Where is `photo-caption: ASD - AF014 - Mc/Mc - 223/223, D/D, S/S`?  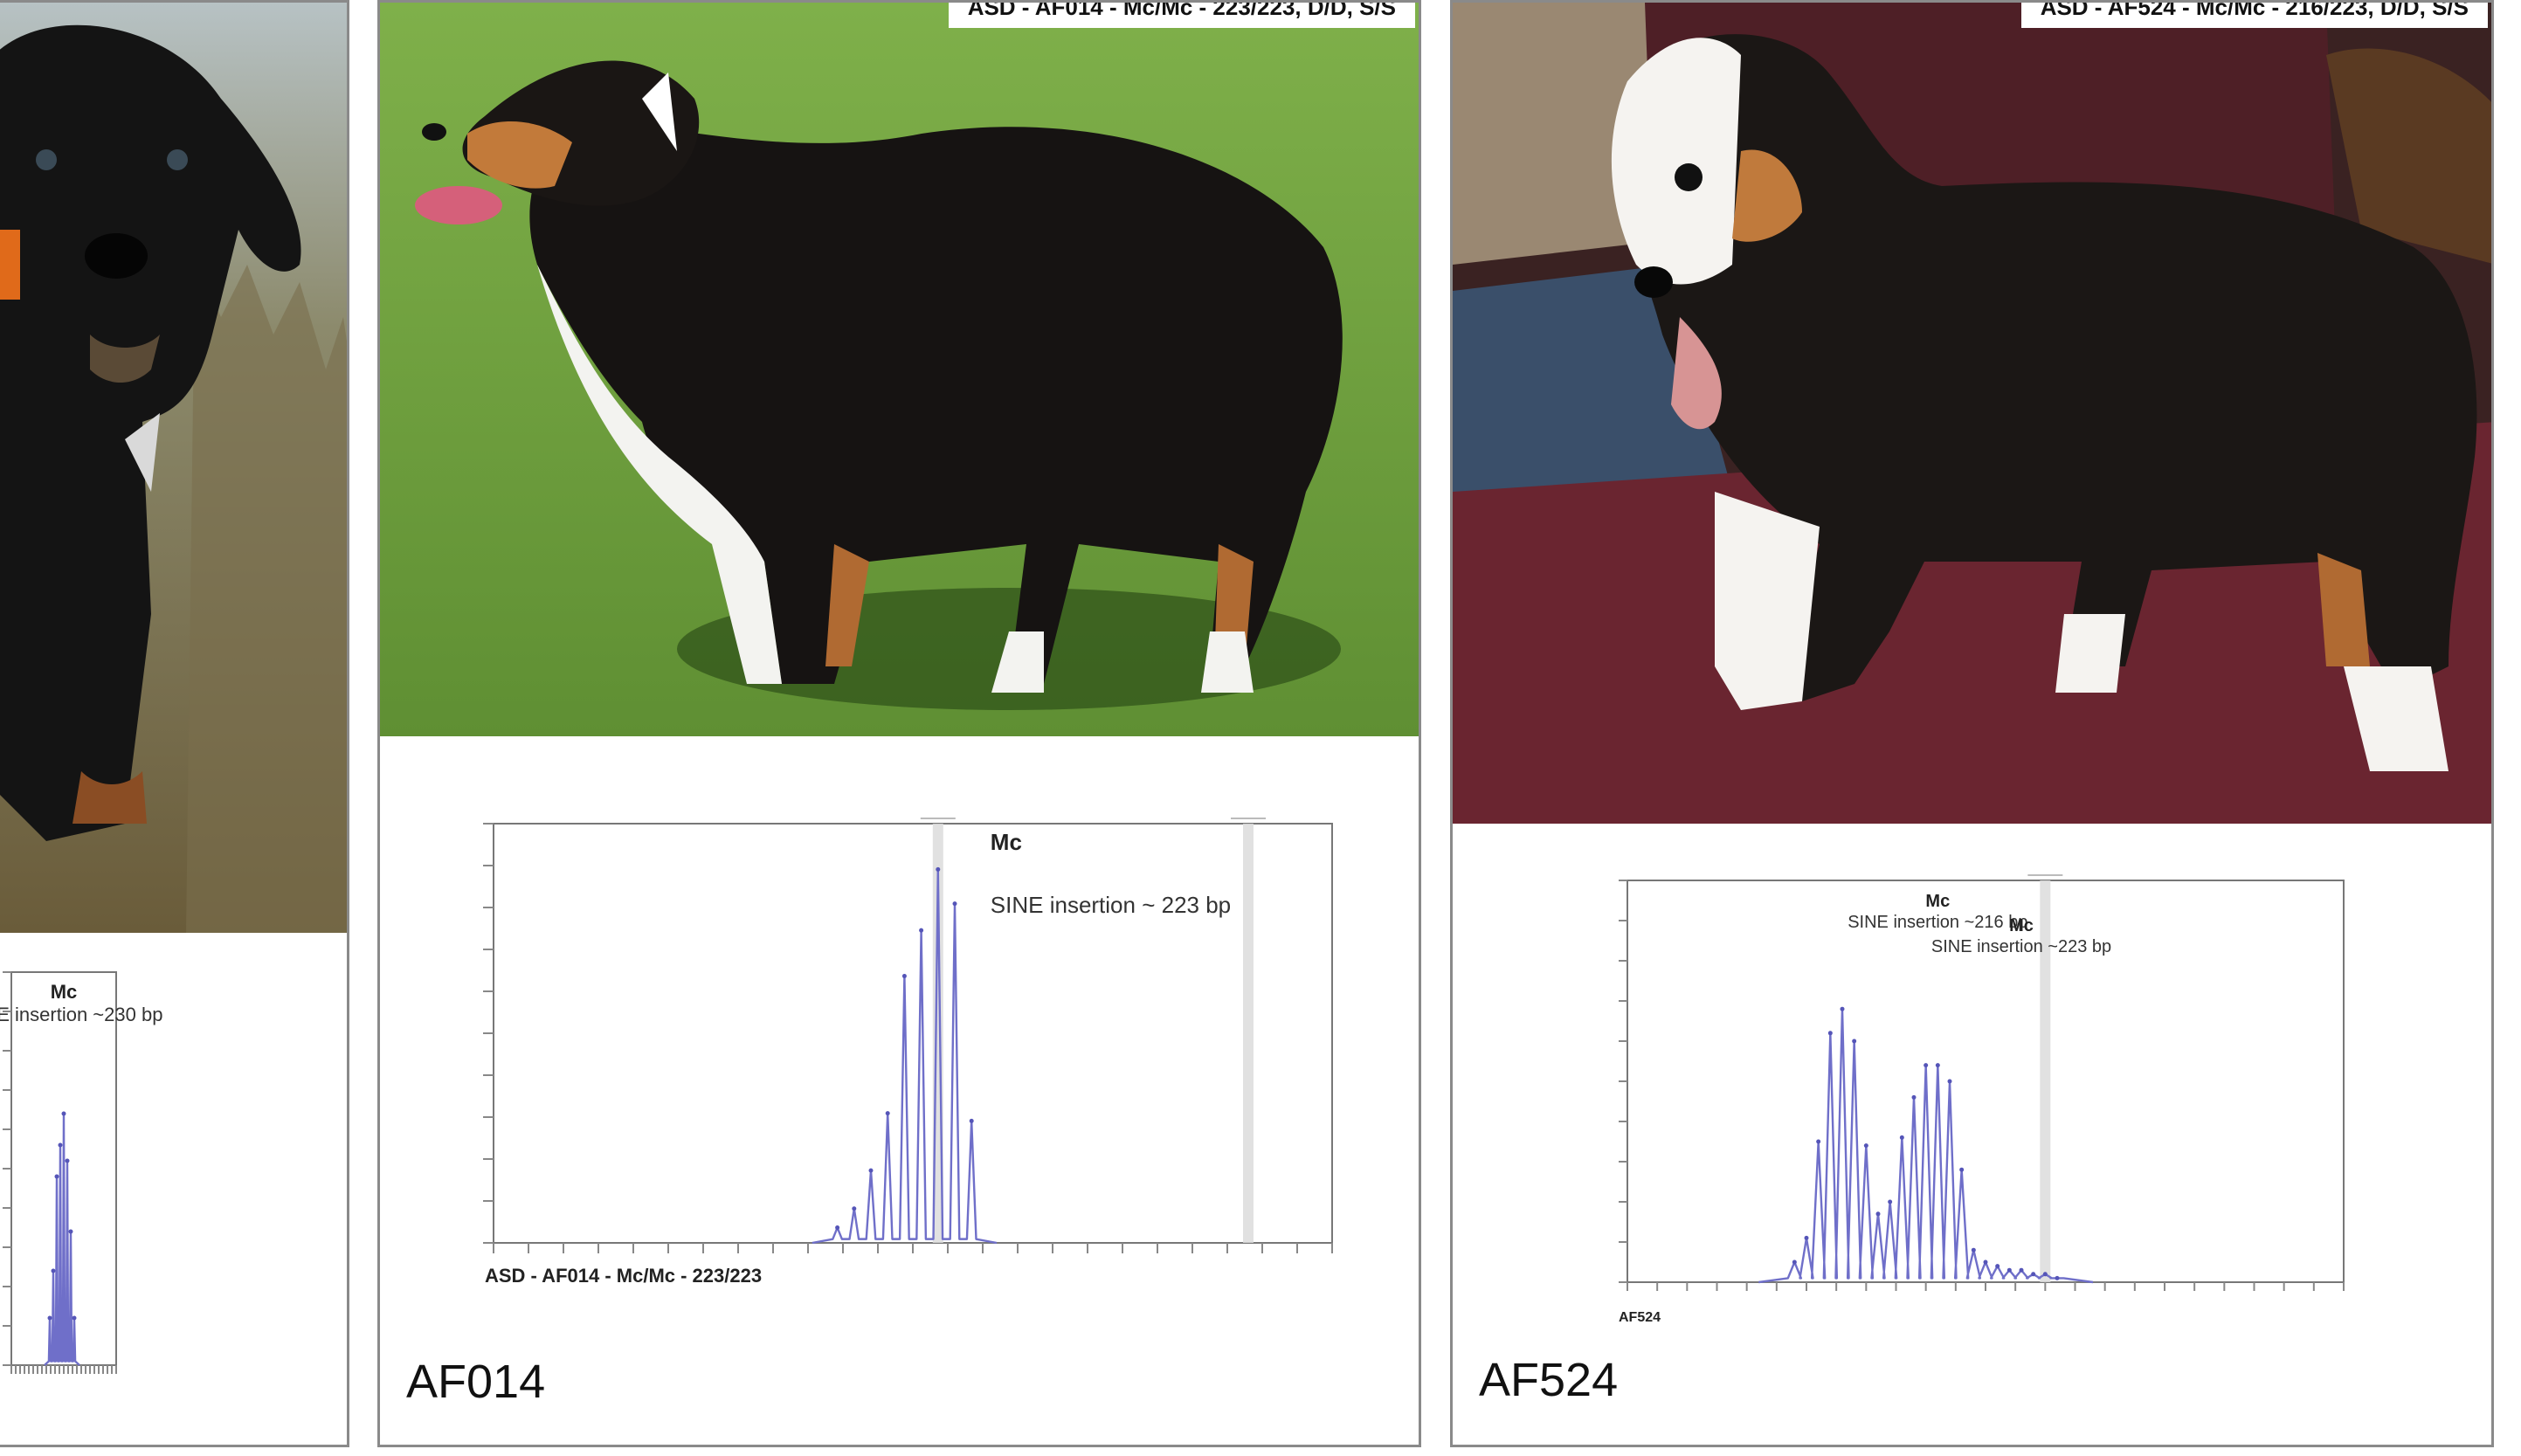 photo-caption: ASD - AF014 - Mc/Mc - 223/223, D/D, S/S is located at coordinates (1181, 15).